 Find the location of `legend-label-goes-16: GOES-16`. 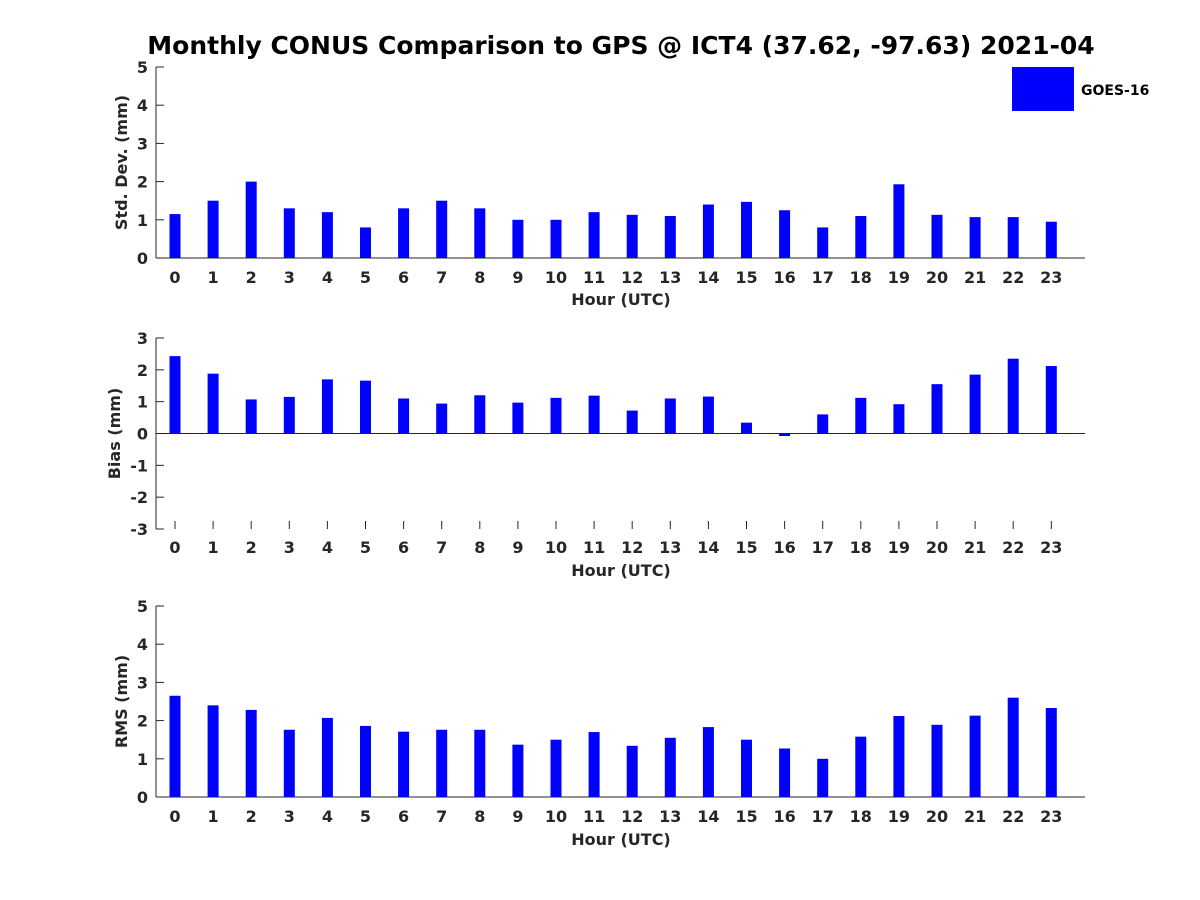

legend-label-goes-16: GOES-16 is located at coordinates (1115, 91).